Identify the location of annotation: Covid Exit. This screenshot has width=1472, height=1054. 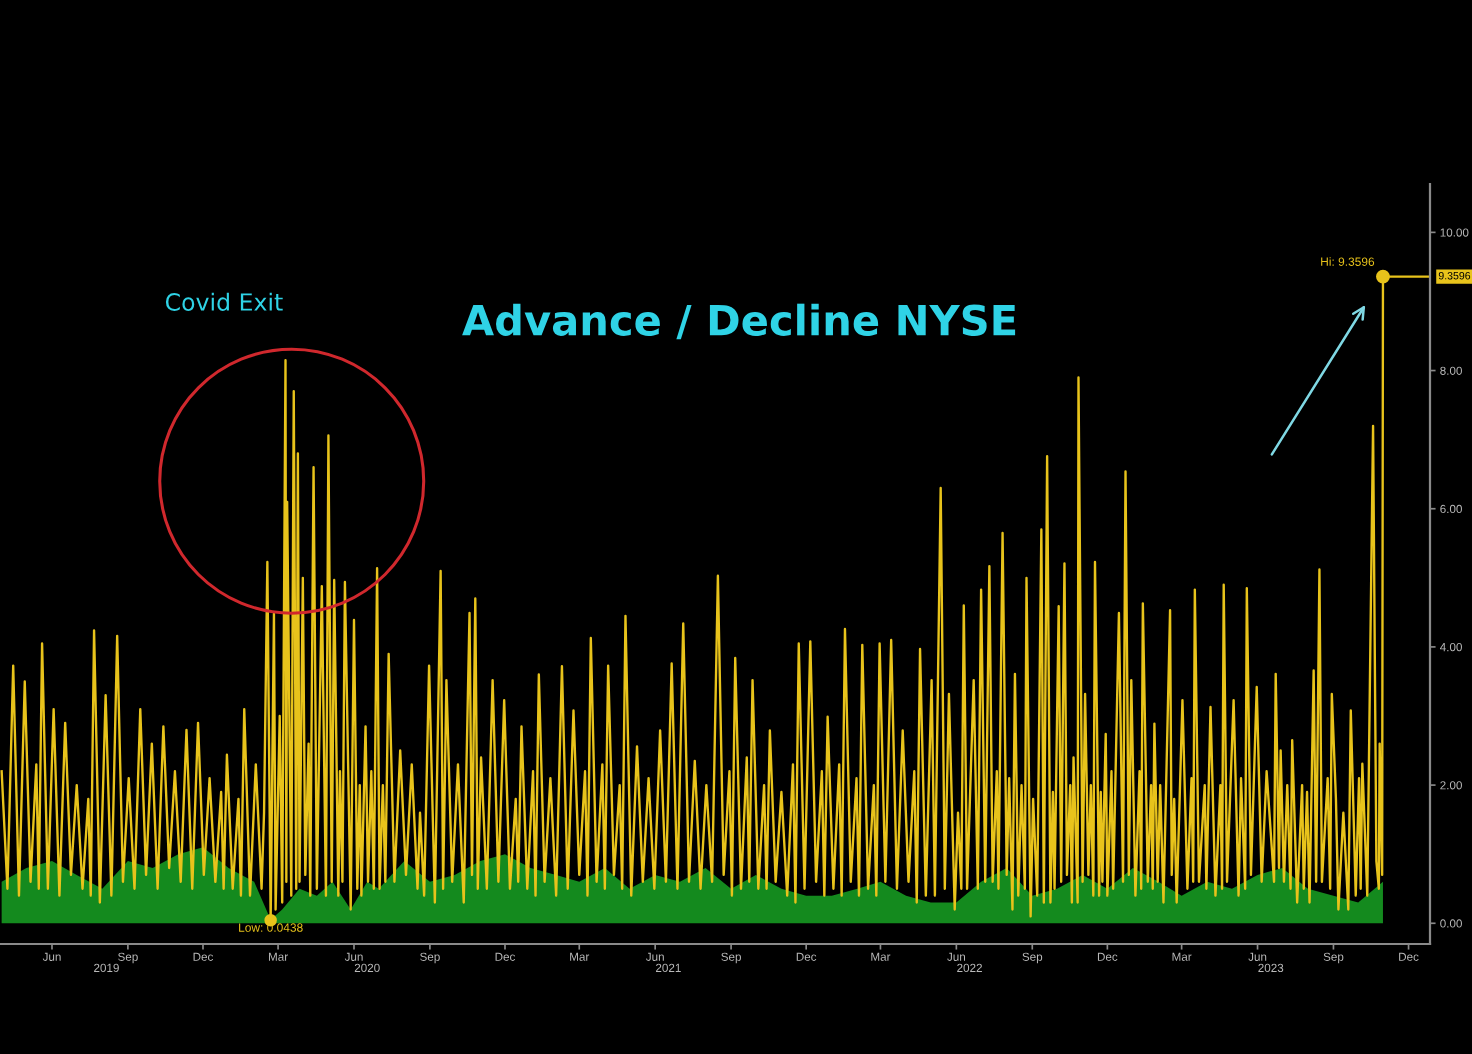
(224, 301).